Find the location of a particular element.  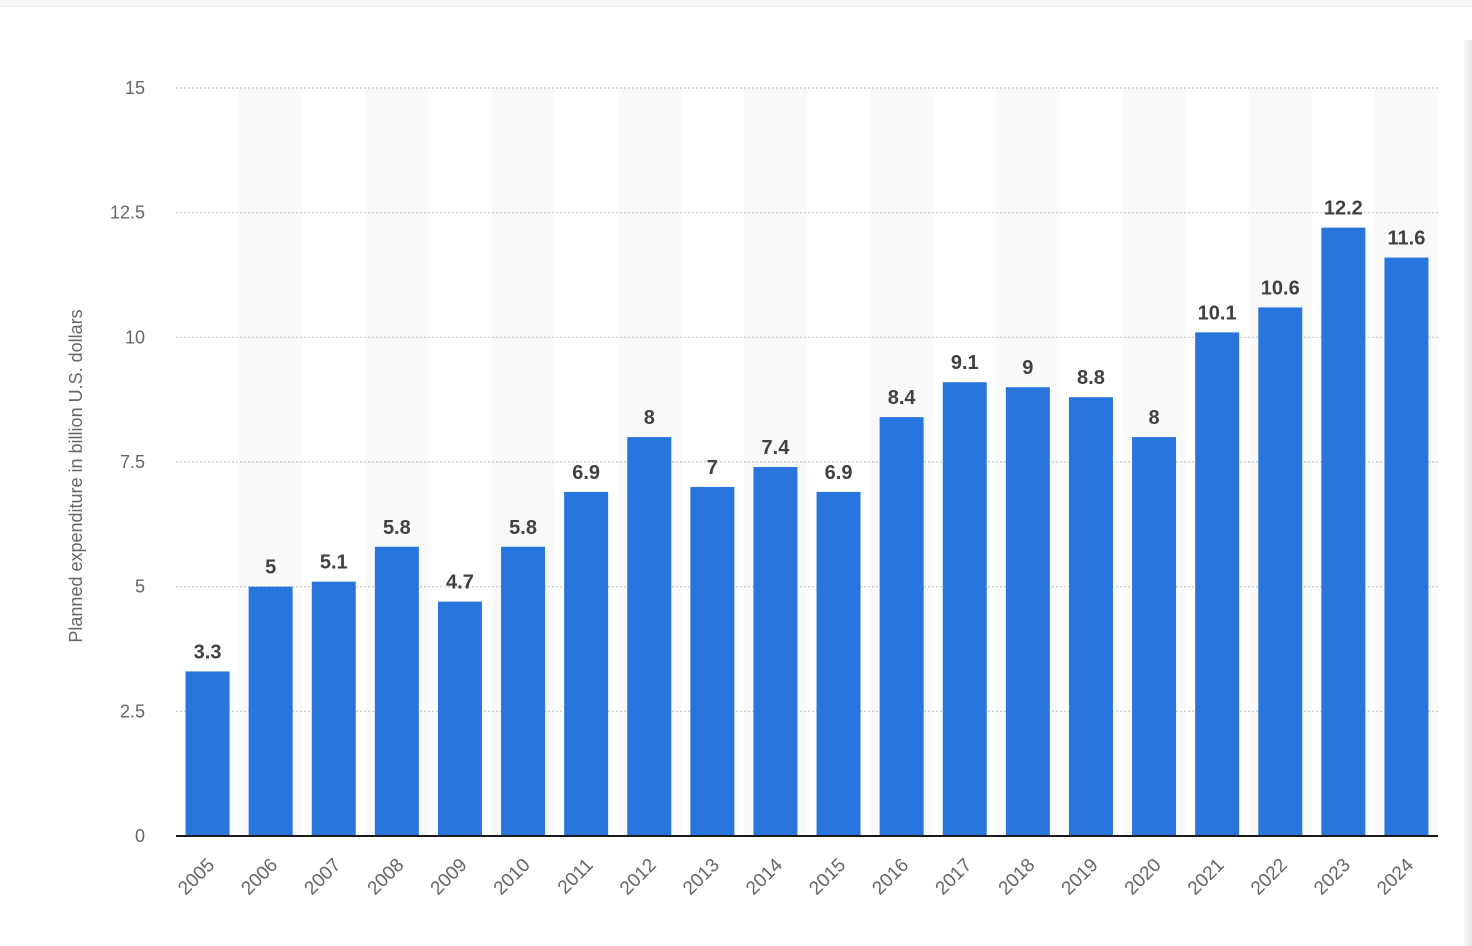

x-tick-label-2018: 2018 is located at coordinates (1017, 877).